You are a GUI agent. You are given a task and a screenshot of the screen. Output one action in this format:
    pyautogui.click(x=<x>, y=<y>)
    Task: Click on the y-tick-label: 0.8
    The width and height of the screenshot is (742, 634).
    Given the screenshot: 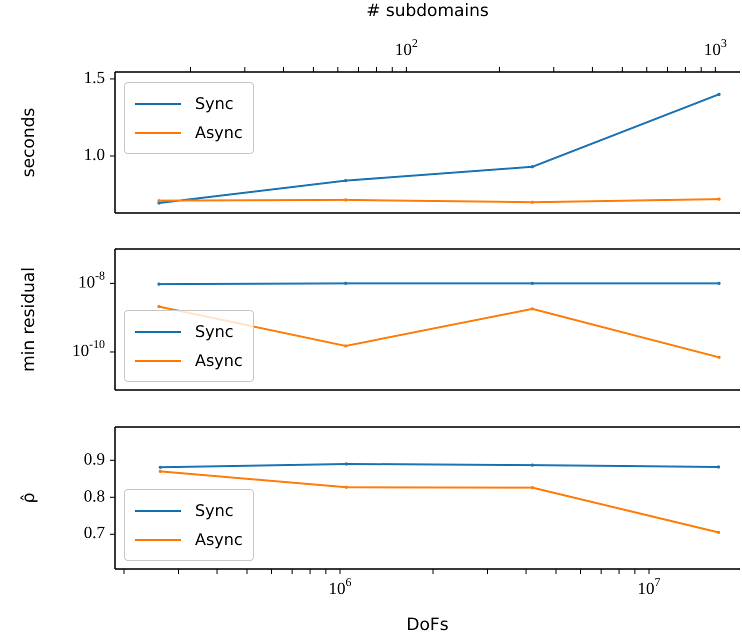 What is the action you would take?
    pyautogui.click(x=94, y=496)
    